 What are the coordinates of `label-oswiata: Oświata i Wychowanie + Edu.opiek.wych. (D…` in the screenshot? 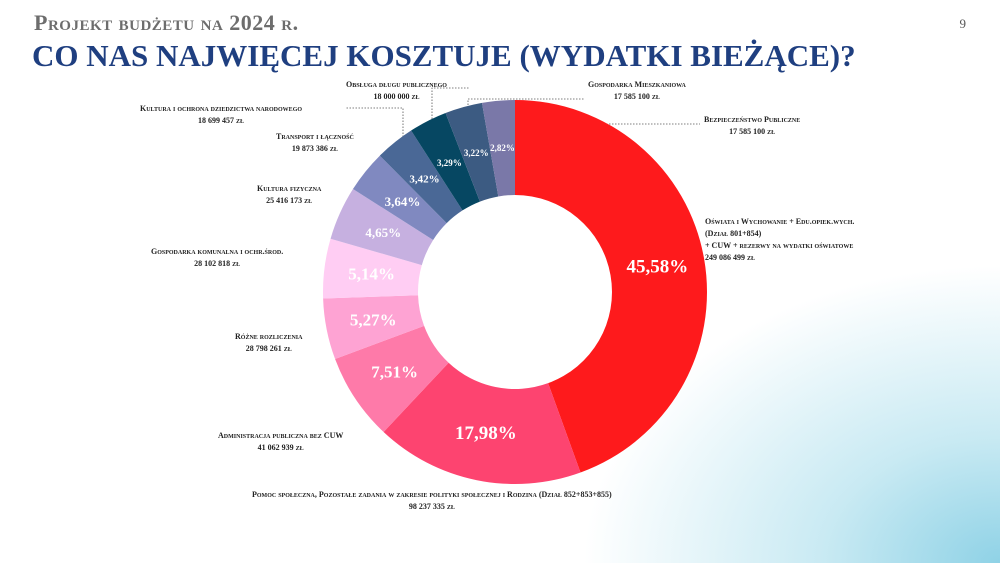 It's located at (780, 239).